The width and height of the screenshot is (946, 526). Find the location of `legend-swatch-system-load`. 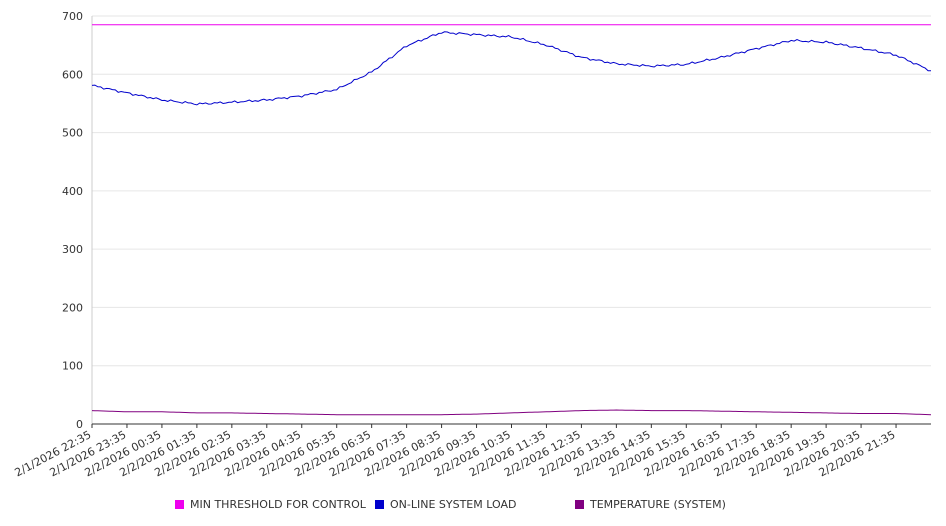

legend-swatch-system-load is located at coordinates (379, 504).